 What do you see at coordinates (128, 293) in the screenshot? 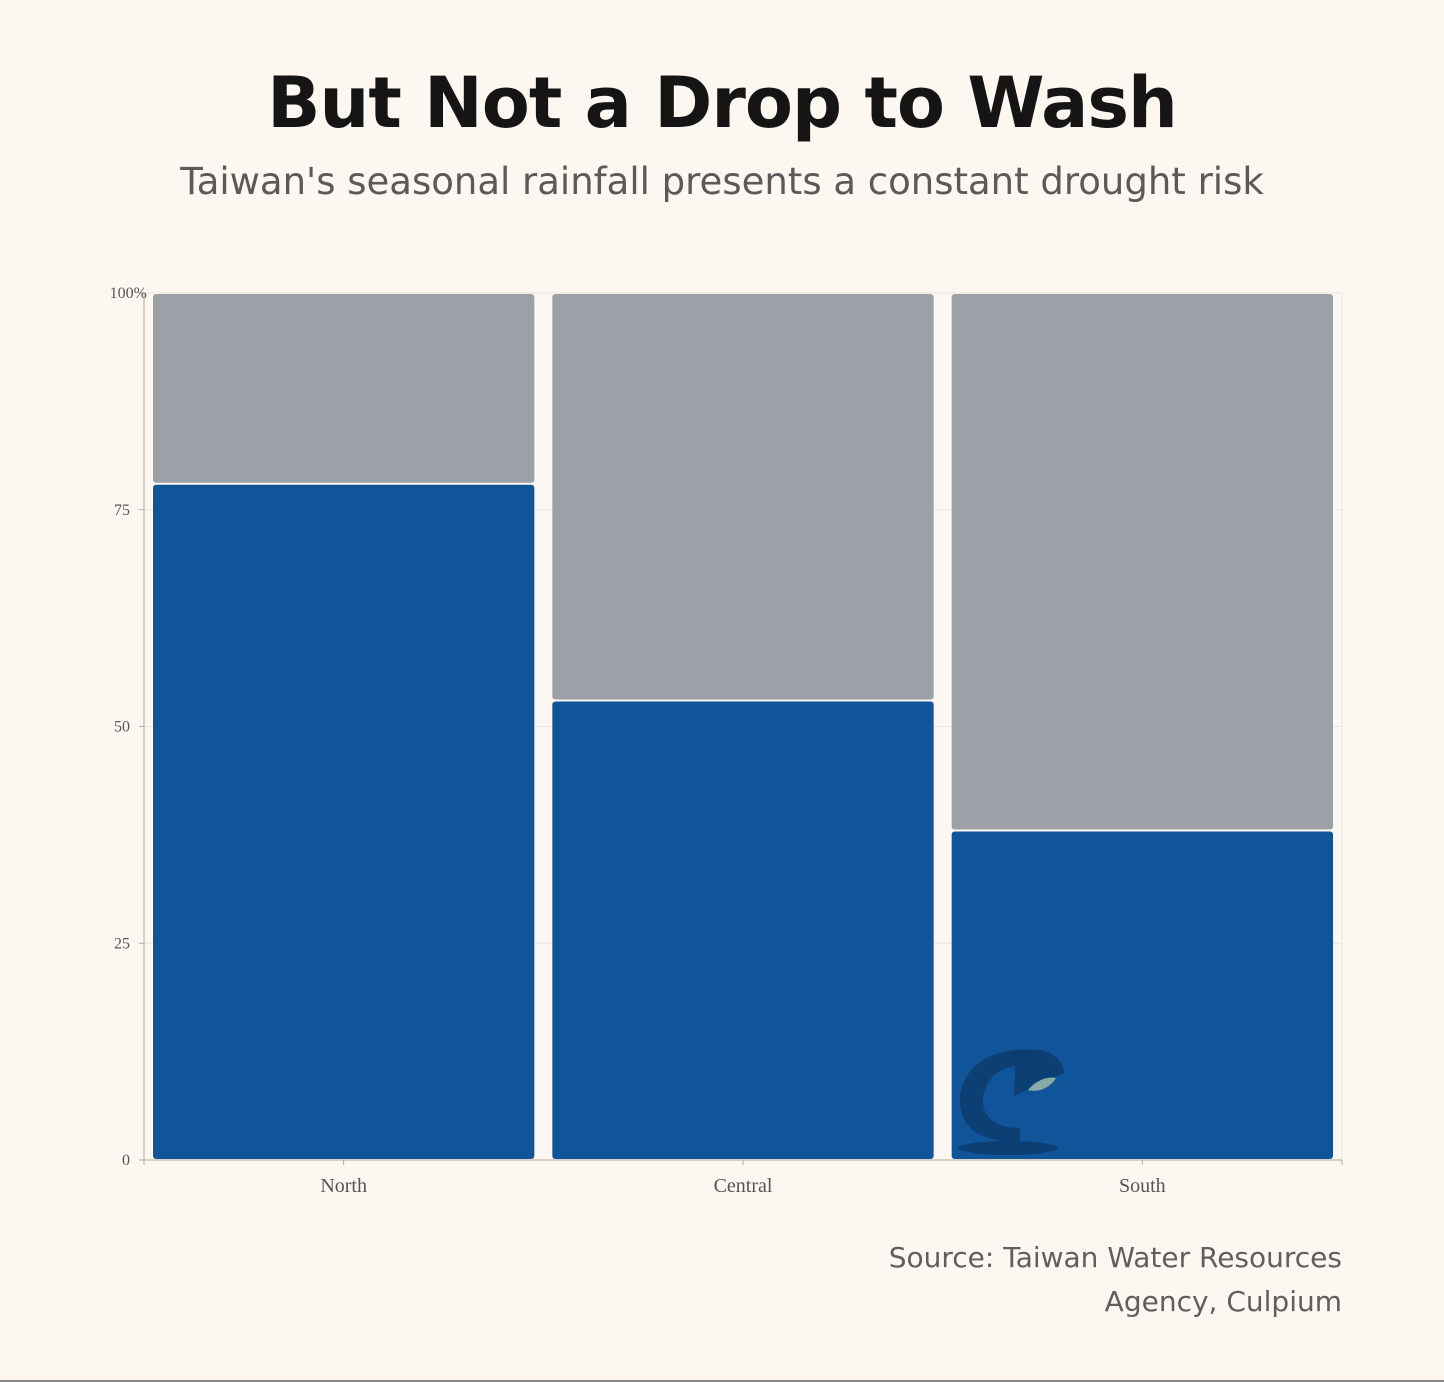
I see `y-tick-label: 100%` at bounding box center [128, 293].